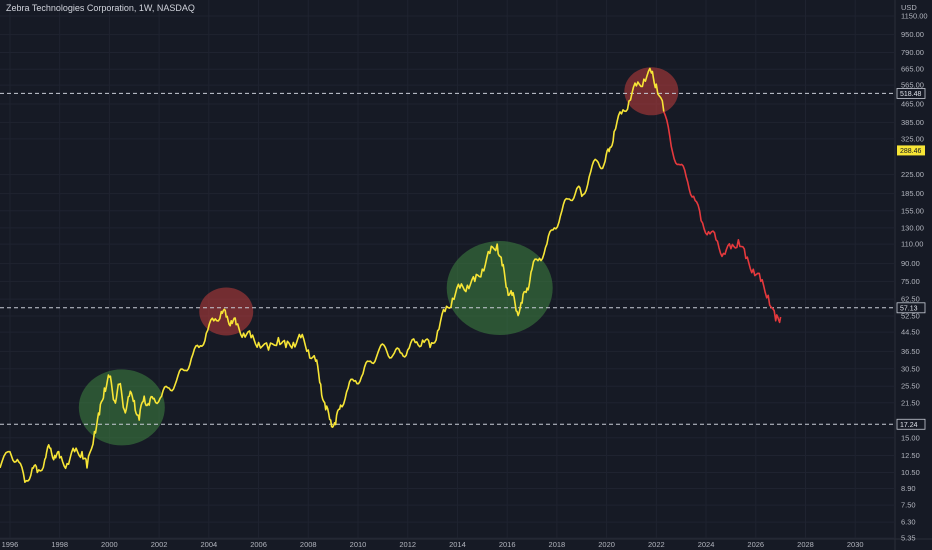  I want to click on y-tick-label: 30.50, so click(910, 368).